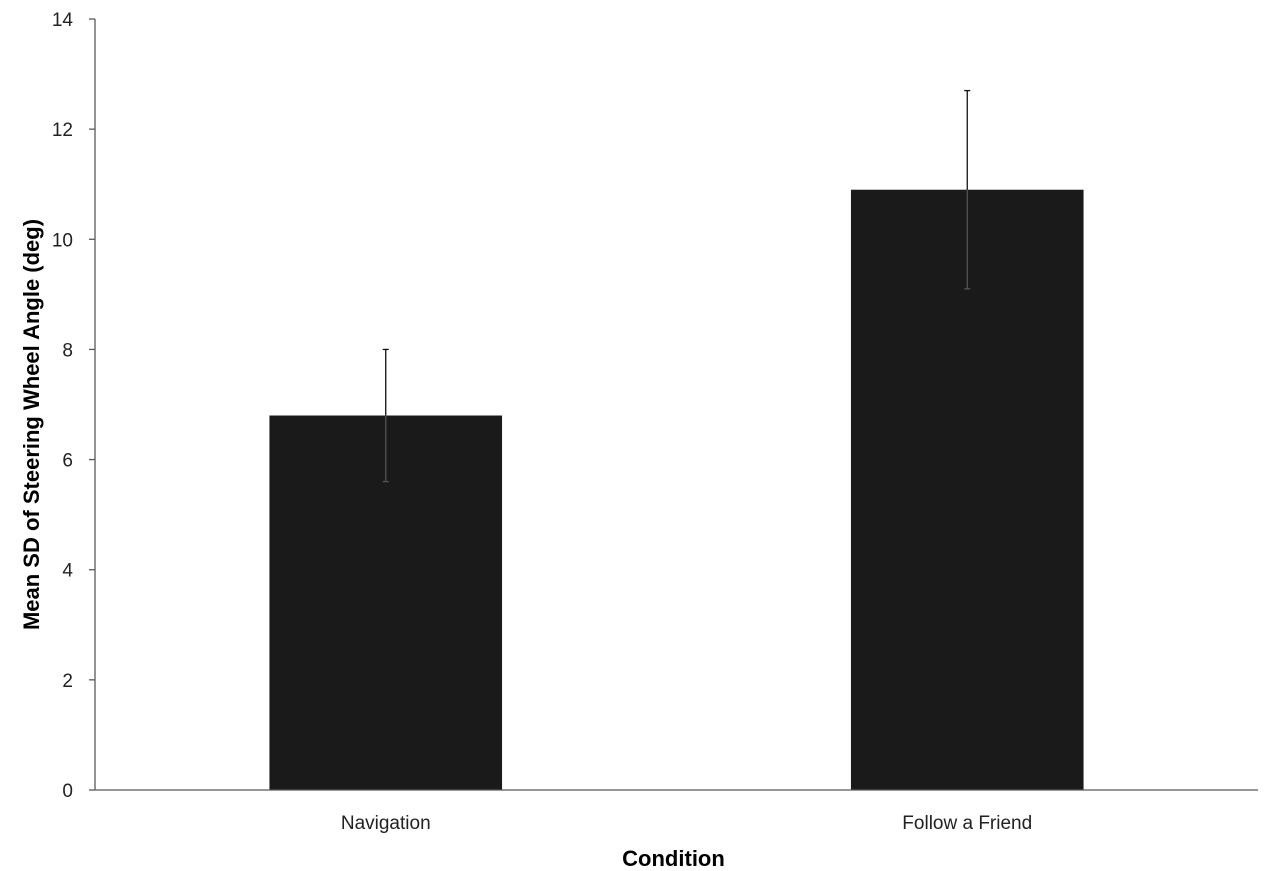 This screenshot has height=871, width=1267. Describe the element at coordinates (673, 858) in the screenshot. I see `x-axis-title: Condition` at that location.